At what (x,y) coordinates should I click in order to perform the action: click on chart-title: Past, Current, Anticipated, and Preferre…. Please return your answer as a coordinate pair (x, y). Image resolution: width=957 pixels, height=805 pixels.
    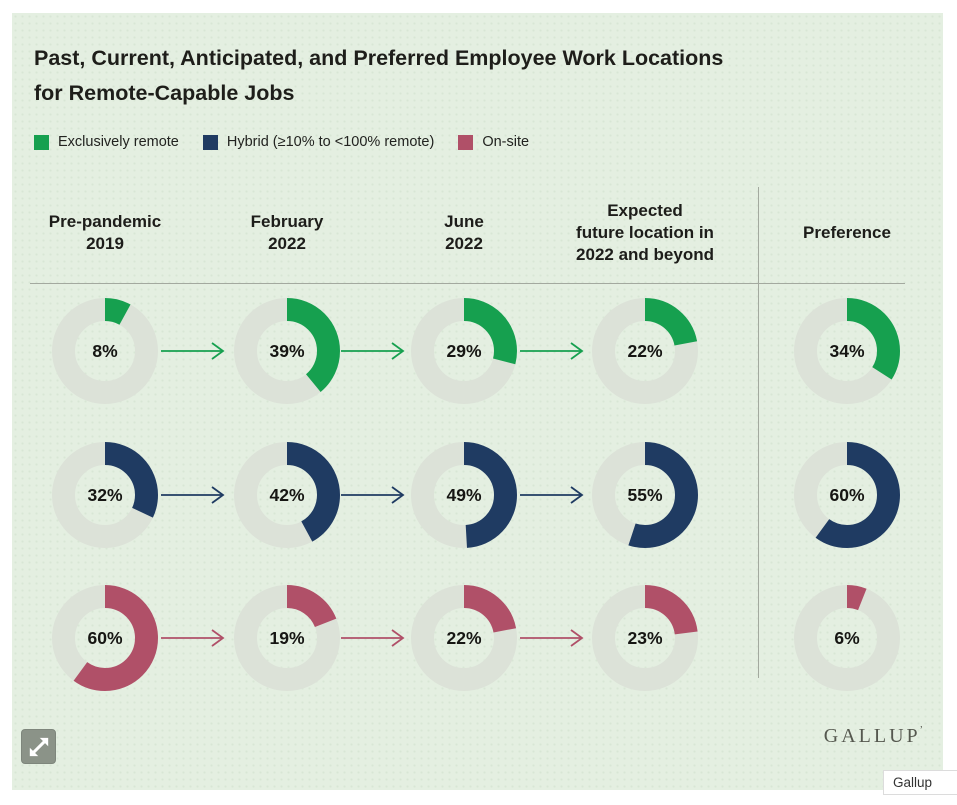
    Looking at the image, I should click on (464, 76).